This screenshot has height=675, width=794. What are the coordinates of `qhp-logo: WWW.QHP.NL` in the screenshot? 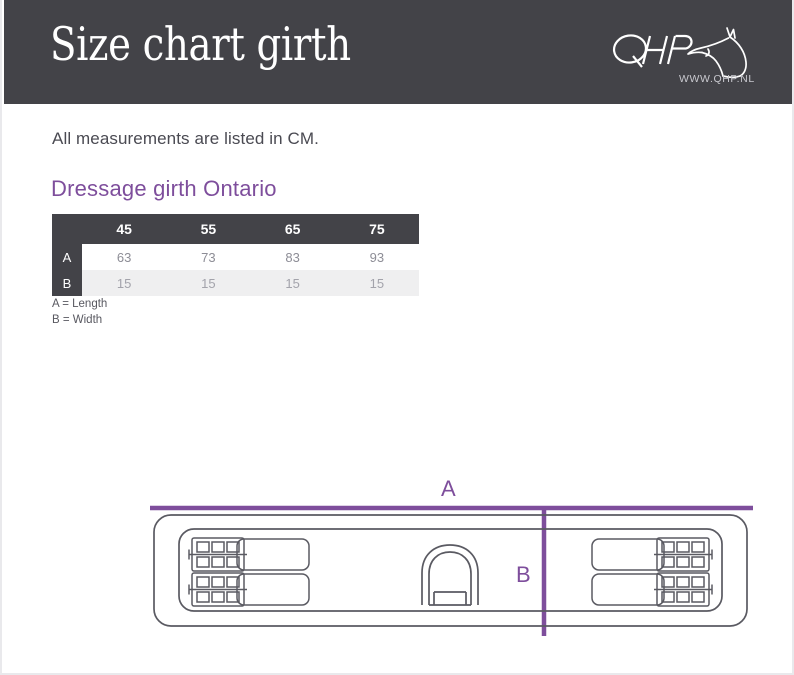 It's located at (684, 57).